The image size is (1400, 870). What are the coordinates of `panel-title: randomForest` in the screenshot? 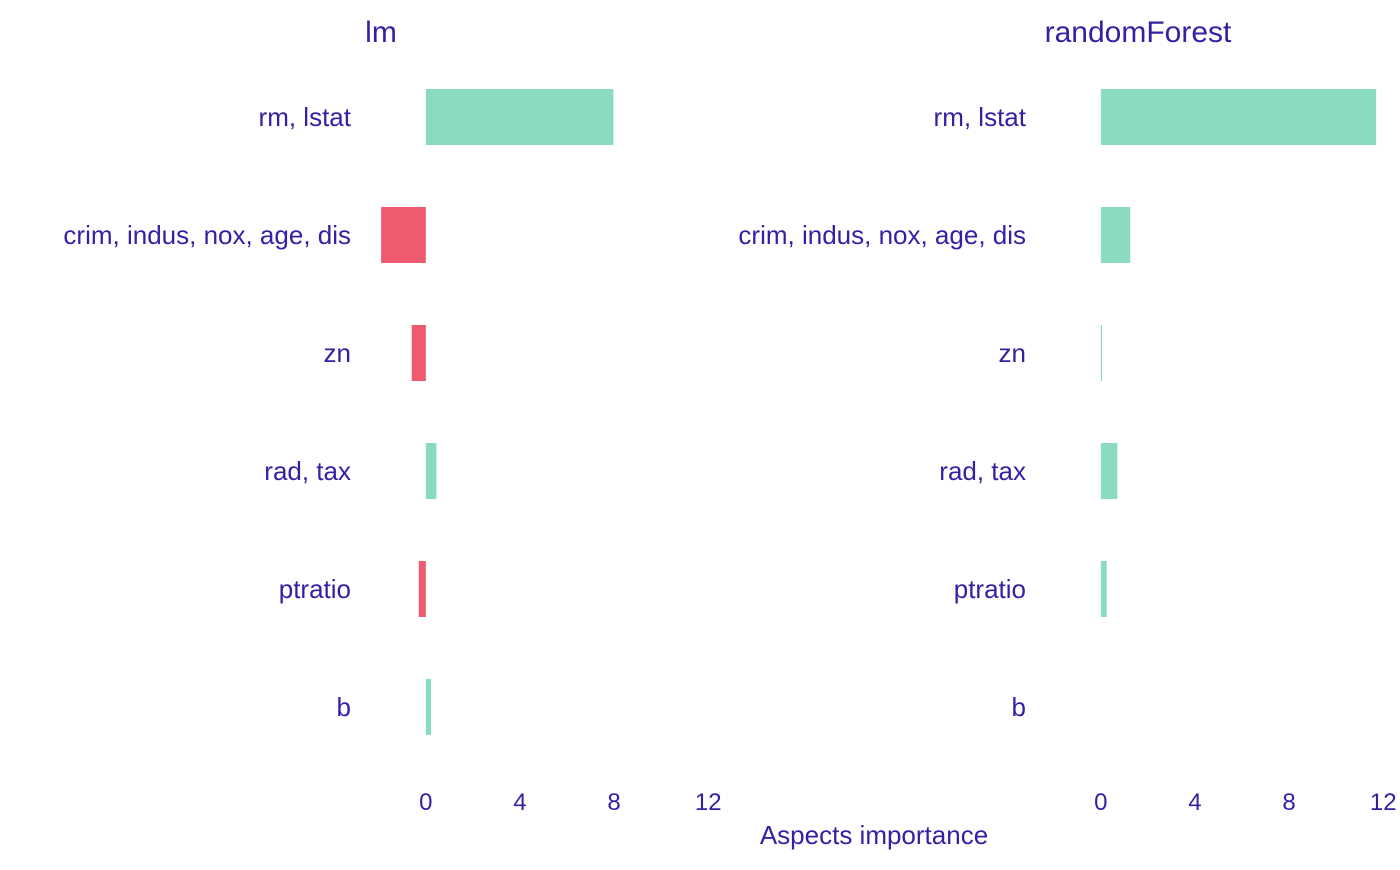 It's located at (1138, 32).